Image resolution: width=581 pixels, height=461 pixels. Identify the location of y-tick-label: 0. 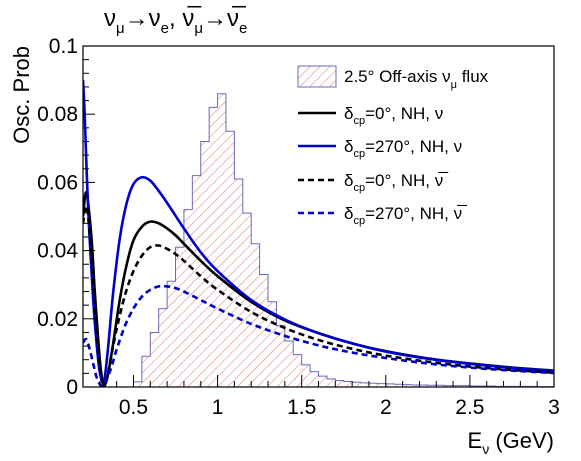
(72, 387).